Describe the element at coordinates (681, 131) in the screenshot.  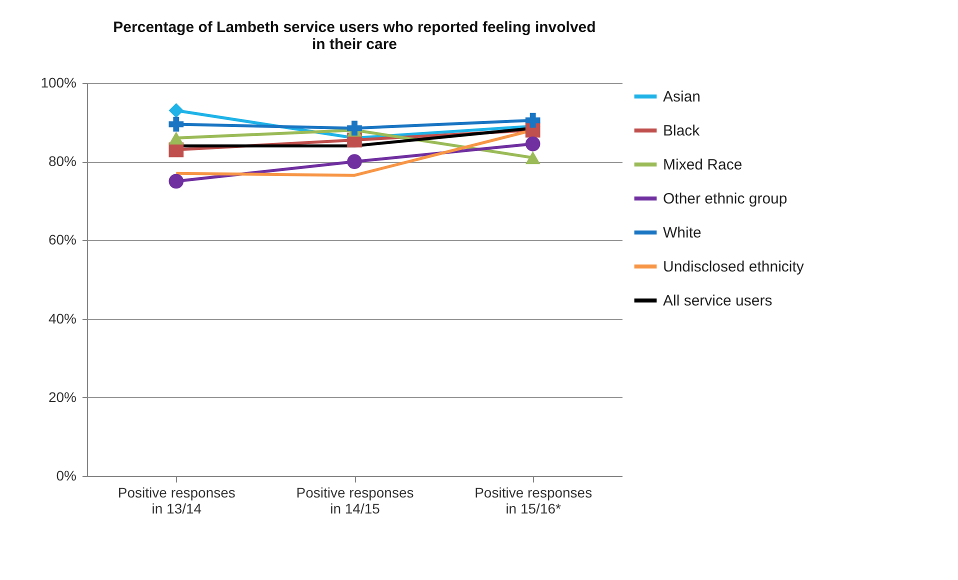
I see `legend-label: Black` at that location.